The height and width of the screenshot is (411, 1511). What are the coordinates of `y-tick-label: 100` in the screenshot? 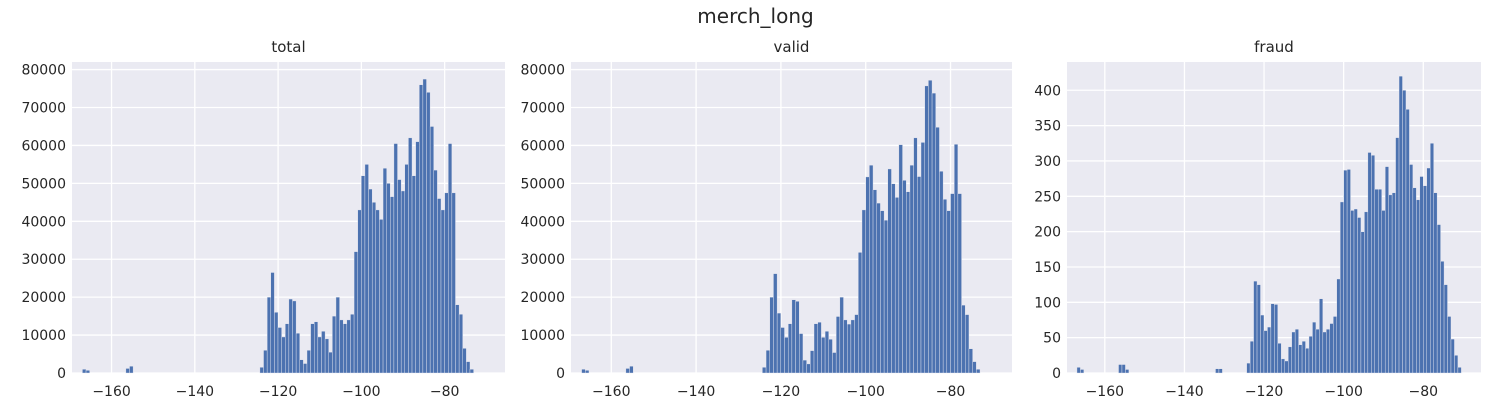 It's located at (1047, 303).